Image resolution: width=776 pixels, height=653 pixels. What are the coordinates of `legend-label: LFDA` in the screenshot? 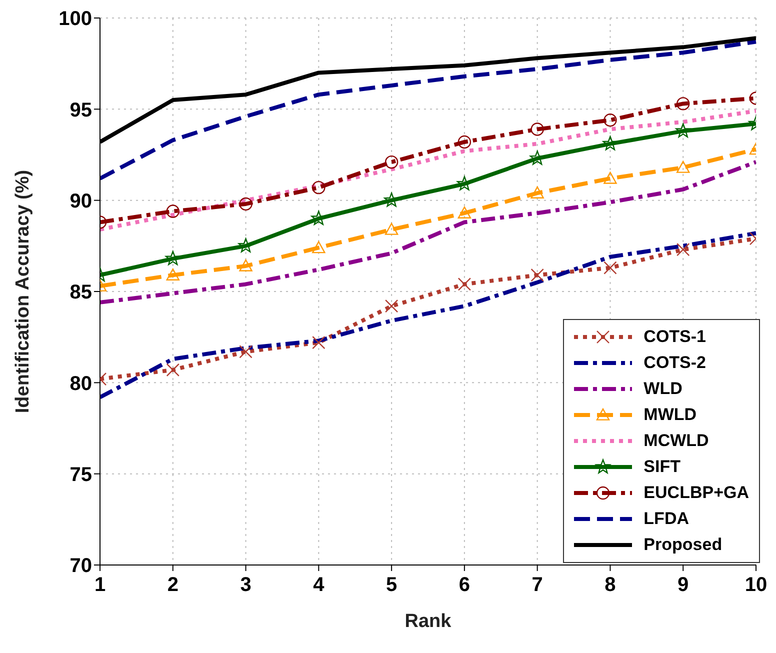 It's located at (666, 519).